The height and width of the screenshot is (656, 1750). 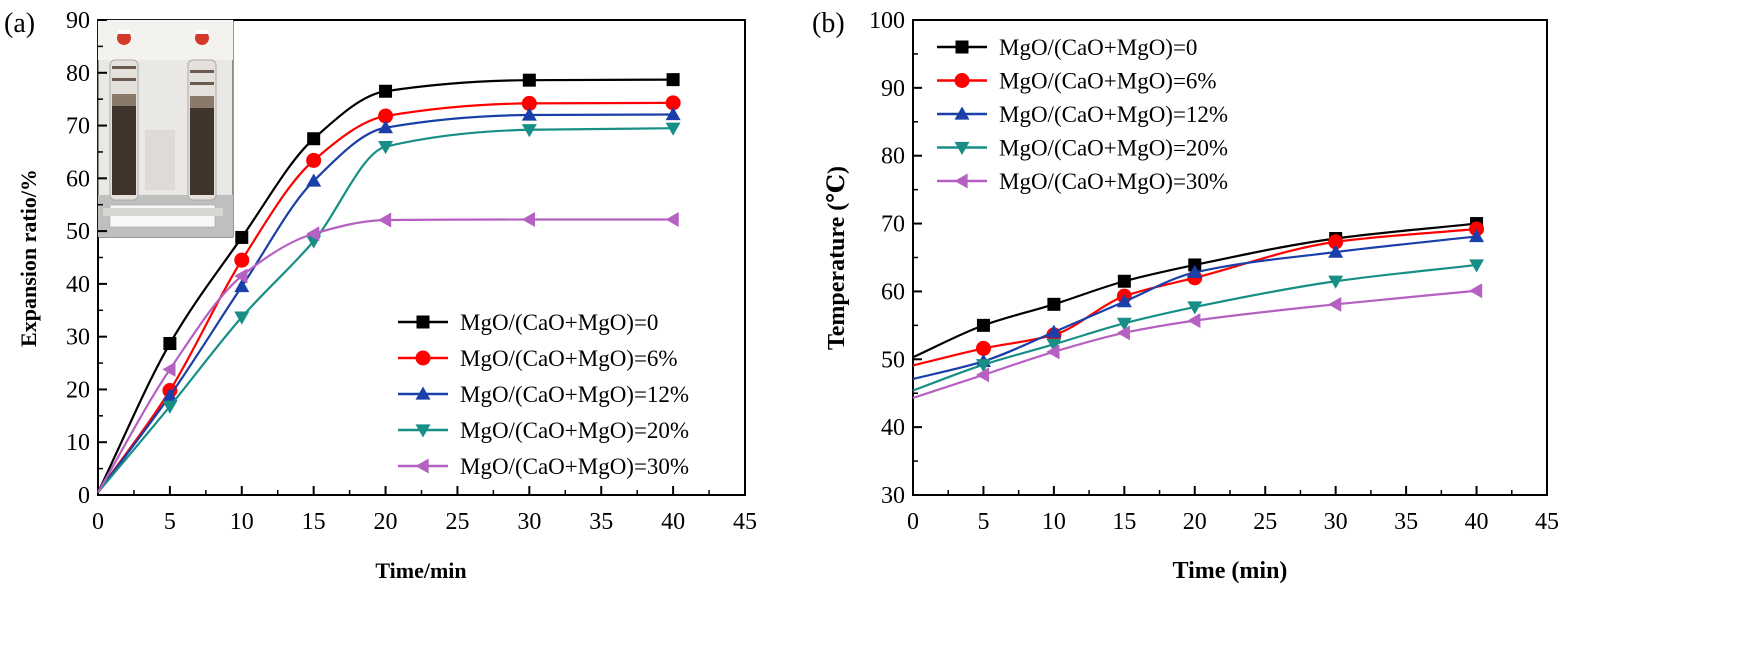 What do you see at coordinates (19, 23) in the screenshot?
I see `panel-label-a: (a)` at bounding box center [19, 23].